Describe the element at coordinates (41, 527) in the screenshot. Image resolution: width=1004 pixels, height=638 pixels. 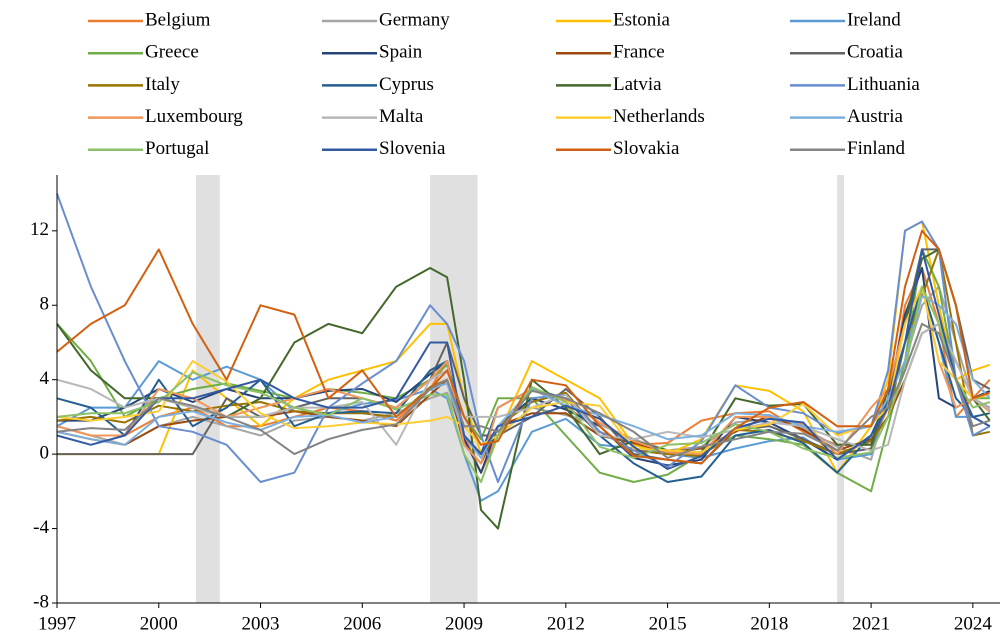
I see `y-tick-label: -4` at that location.